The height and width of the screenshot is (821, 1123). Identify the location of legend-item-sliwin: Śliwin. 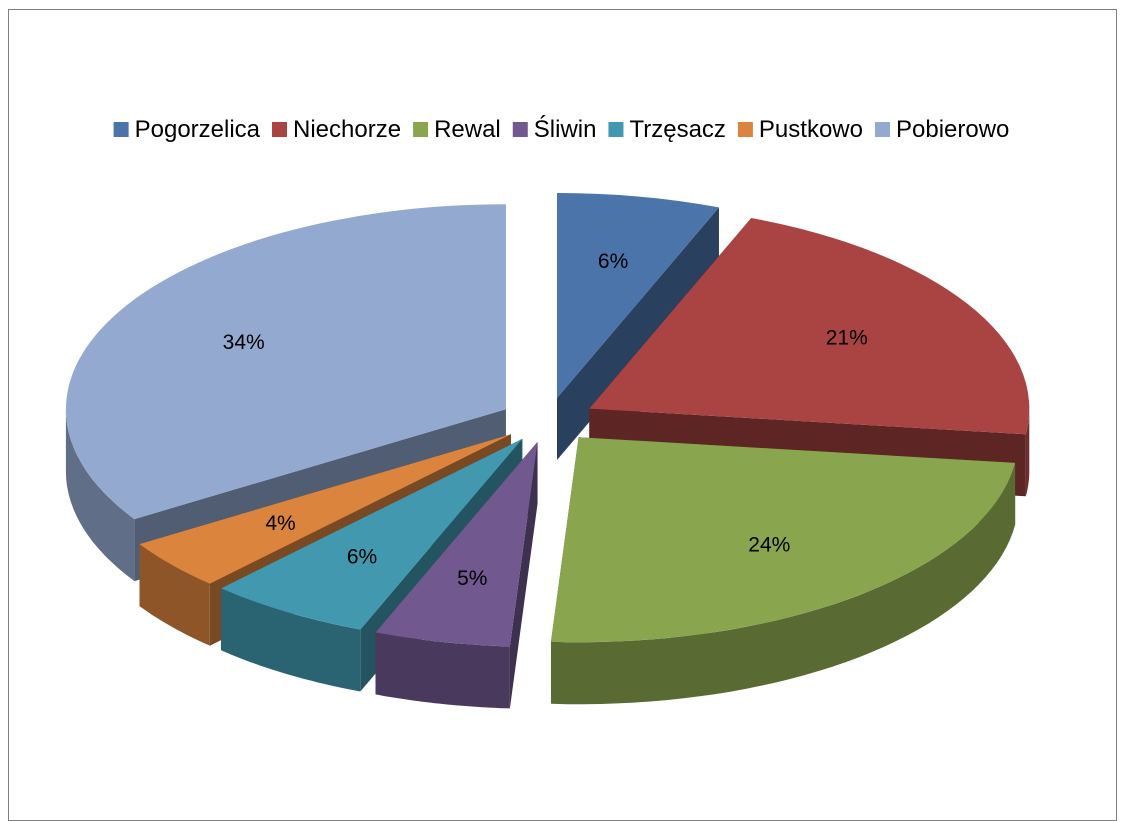
(554, 129).